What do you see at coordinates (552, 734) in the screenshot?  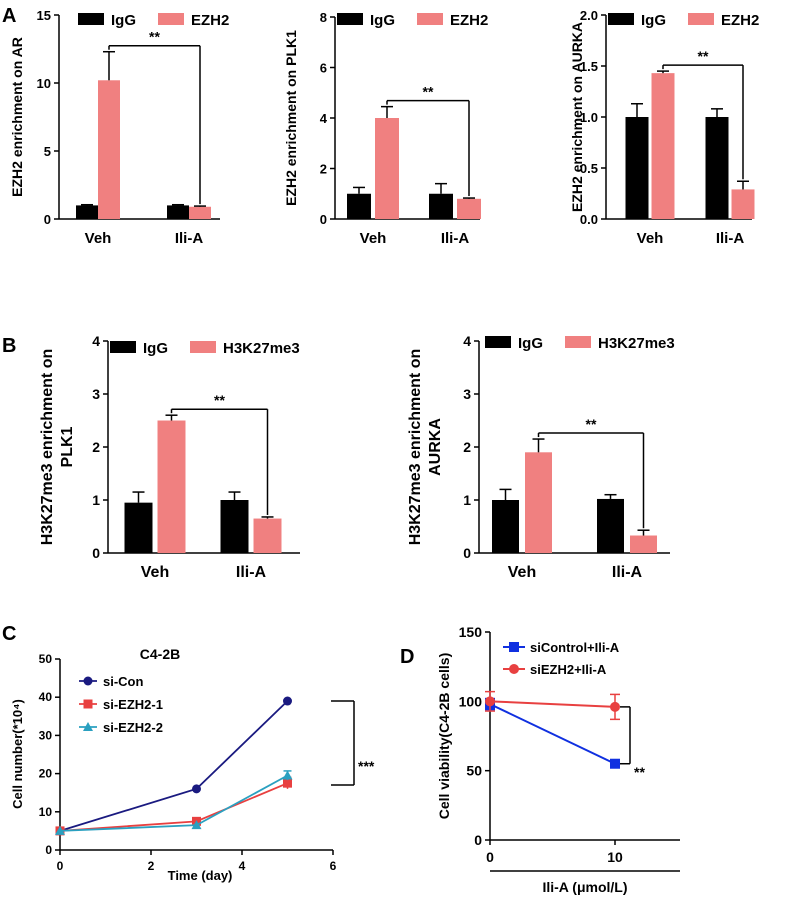 I see `d-line-sicontrol+ili-a` at bounding box center [552, 734].